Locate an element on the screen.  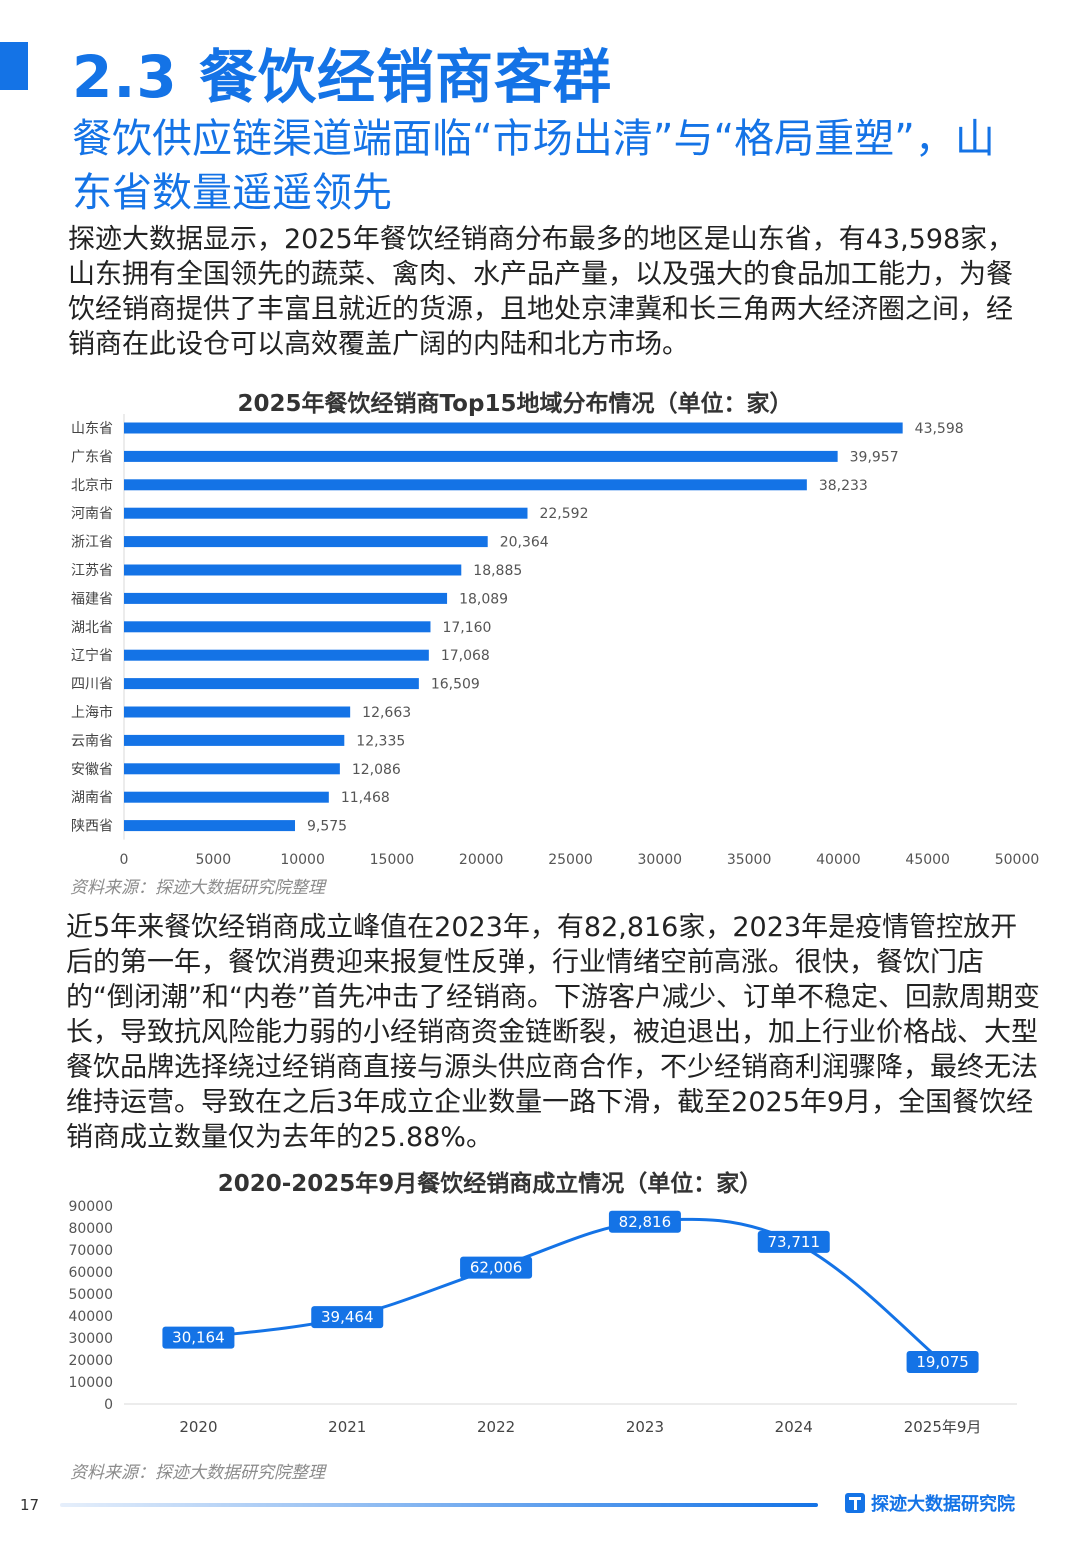
bar-chart-source: 资料来源：探迹大数据研究院整理 is located at coordinates (197, 888).